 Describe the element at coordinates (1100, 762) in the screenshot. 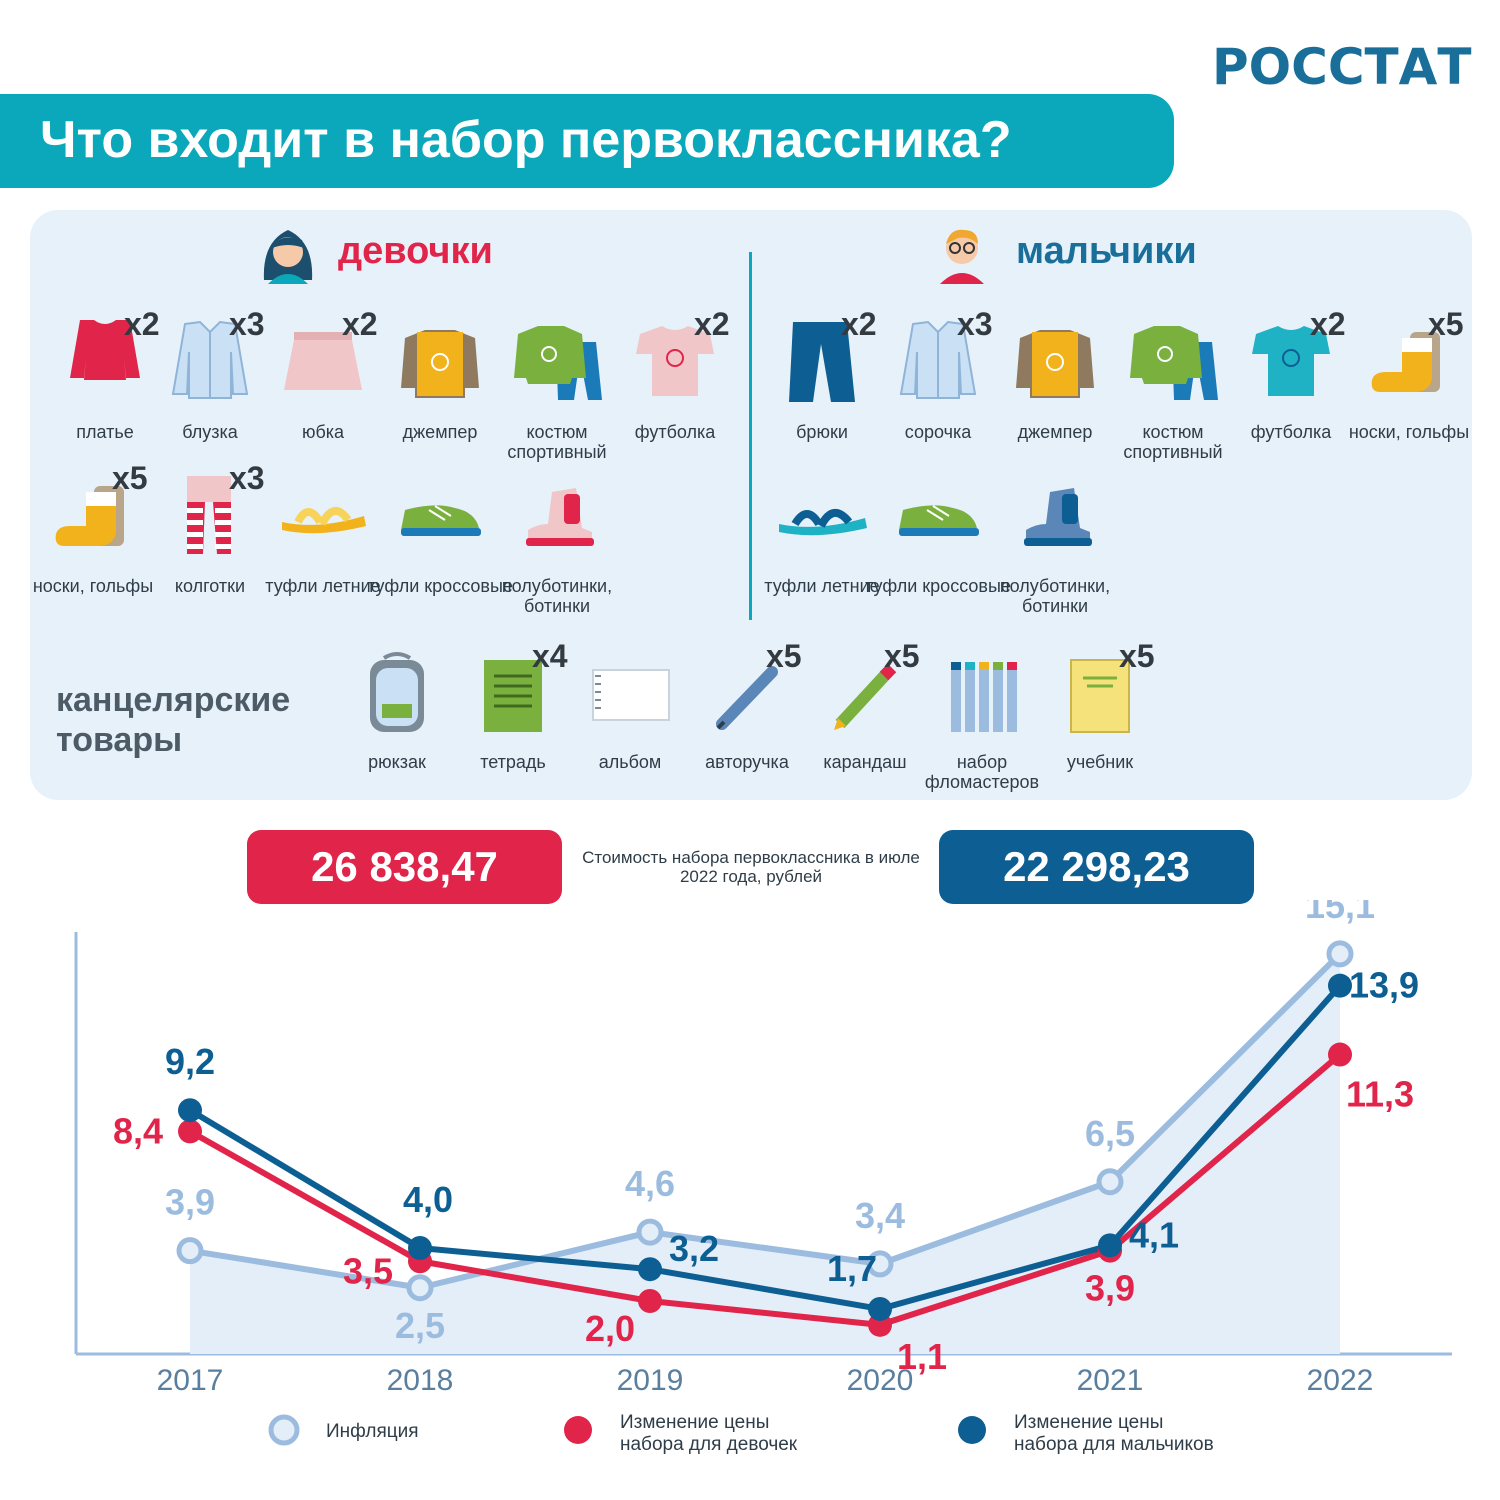

I see `item-label: учебник` at that location.